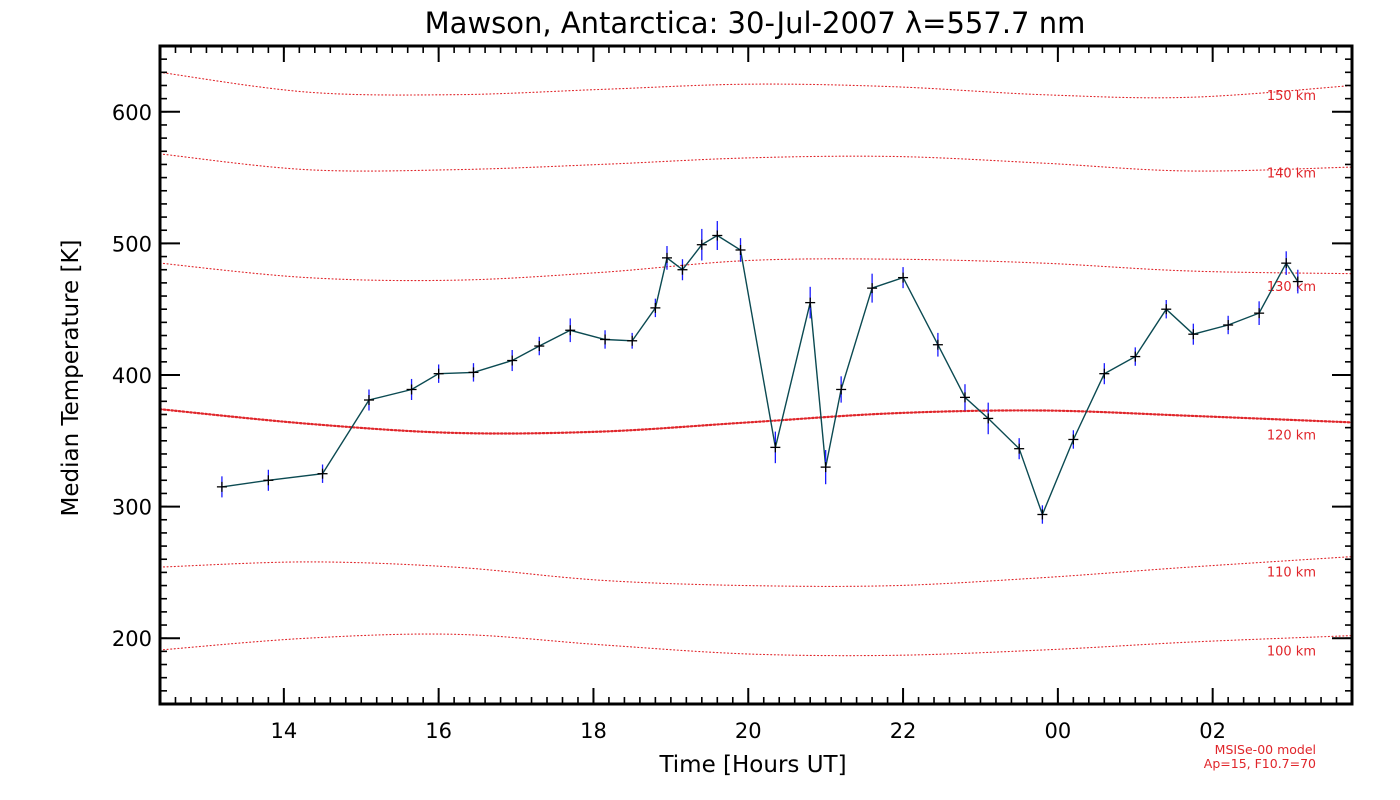 This screenshot has height=800, width=1400. Describe the element at coordinates (132, 244) in the screenshot. I see `y-tick-label: 500` at that location.